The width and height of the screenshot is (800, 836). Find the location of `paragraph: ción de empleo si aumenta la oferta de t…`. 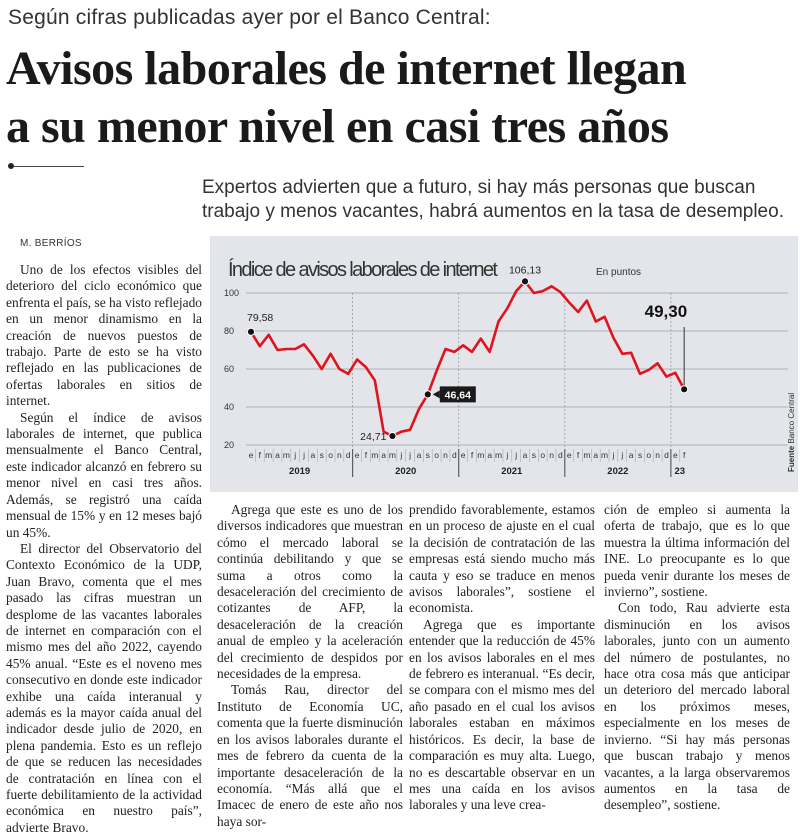

paragraph: ción de empleo si aumenta la oferta de t… is located at coordinates (697, 551).